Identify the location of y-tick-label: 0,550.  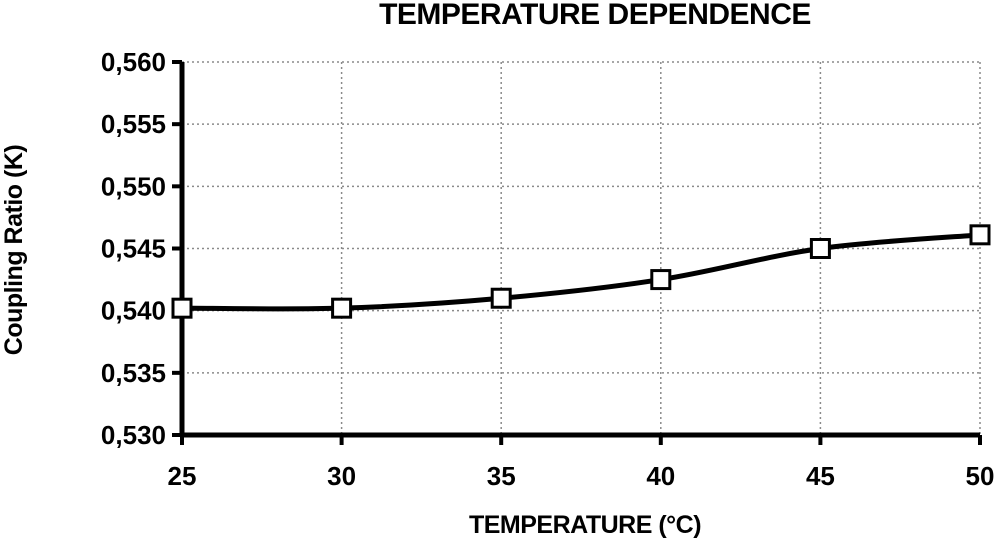
(133, 186).